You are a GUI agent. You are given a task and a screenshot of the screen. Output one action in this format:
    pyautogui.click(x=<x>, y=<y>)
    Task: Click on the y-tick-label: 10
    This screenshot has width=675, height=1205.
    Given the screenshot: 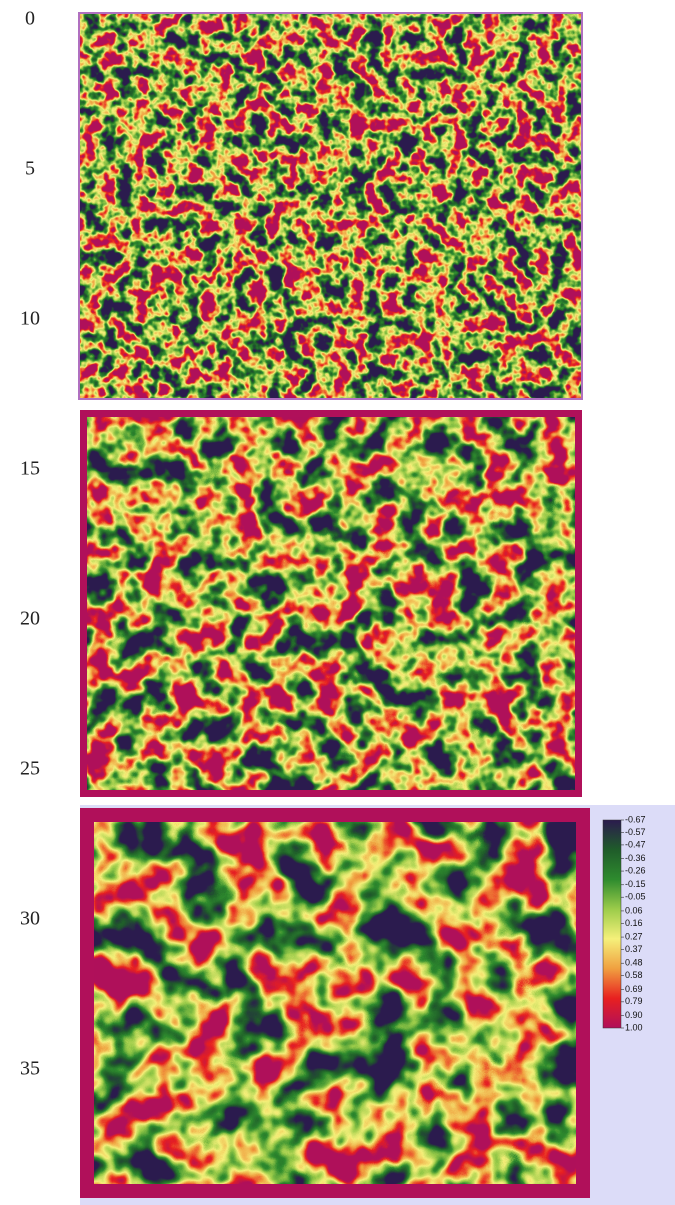 What is the action you would take?
    pyautogui.click(x=30, y=319)
    